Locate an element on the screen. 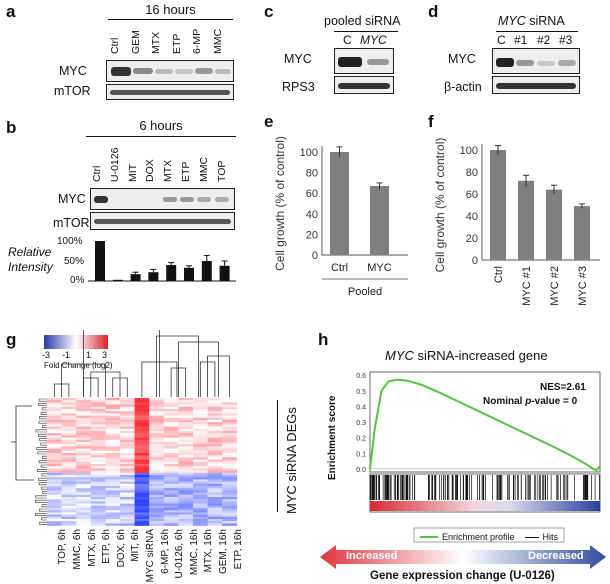 The width and height of the screenshot is (610, 584). panel-c-label: c is located at coordinates (269, 11).